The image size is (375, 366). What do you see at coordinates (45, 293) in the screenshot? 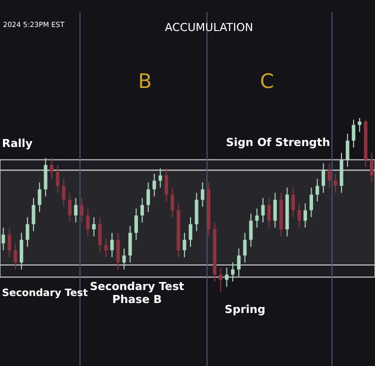
I see `annotation: Secondary Test` at bounding box center [45, 293].